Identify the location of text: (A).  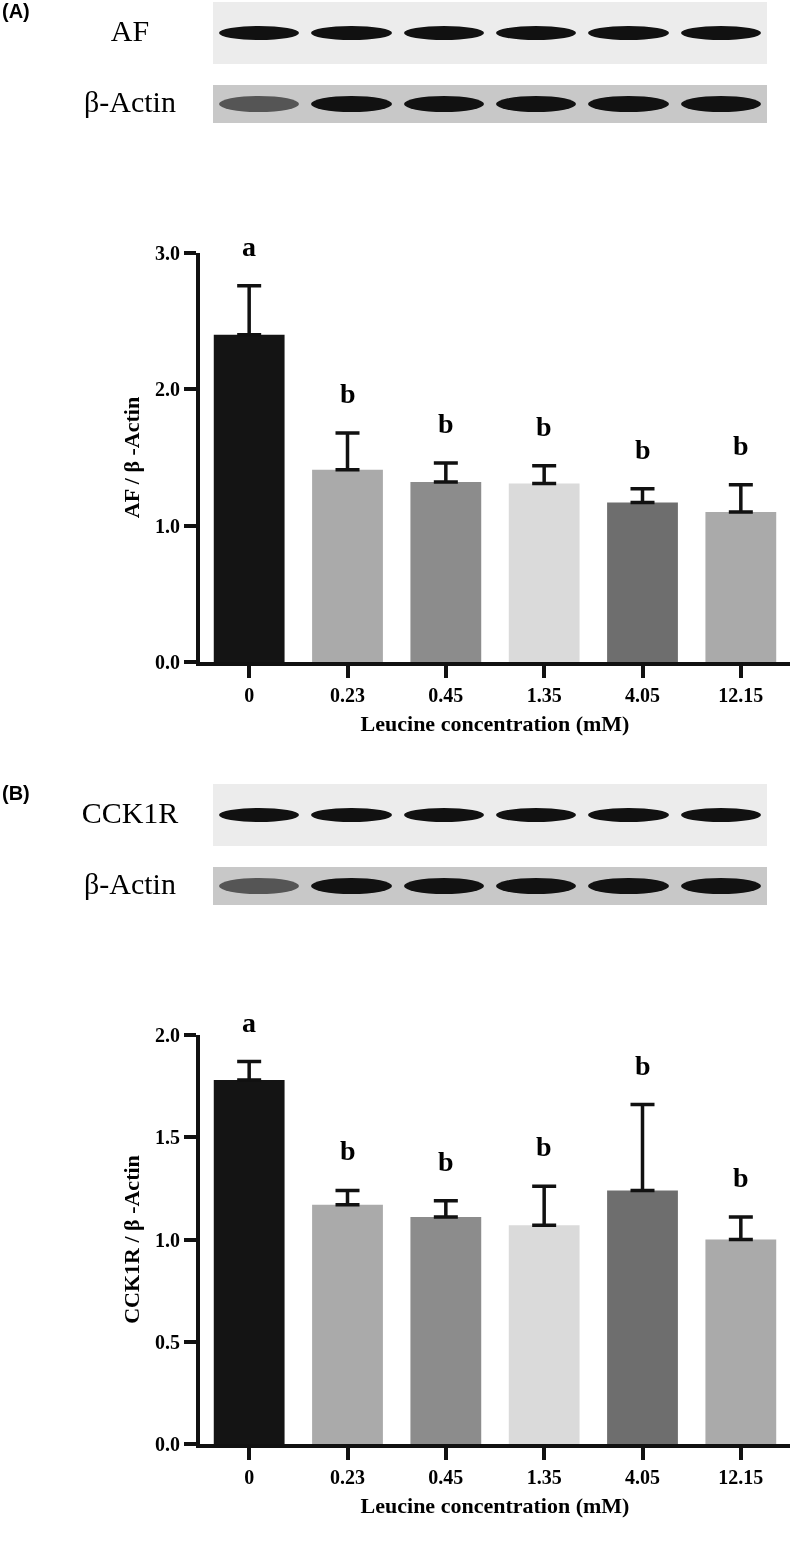
(16, 11).